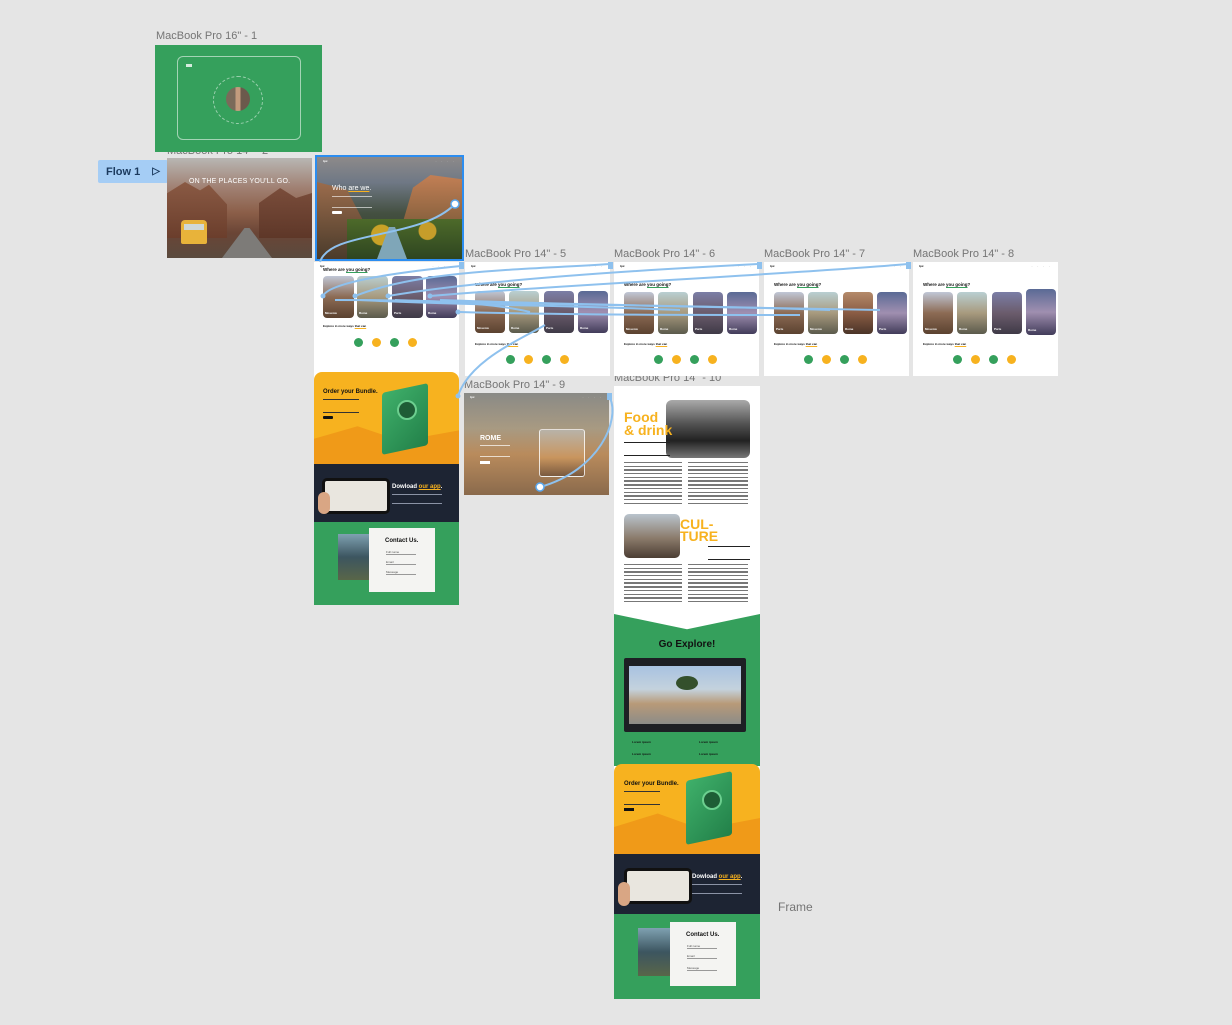 The image size is (1232, 1025). Describe the element at coordinates (703, 935) in the screenshot. I see `contact-title: Contact Us.` at that location.